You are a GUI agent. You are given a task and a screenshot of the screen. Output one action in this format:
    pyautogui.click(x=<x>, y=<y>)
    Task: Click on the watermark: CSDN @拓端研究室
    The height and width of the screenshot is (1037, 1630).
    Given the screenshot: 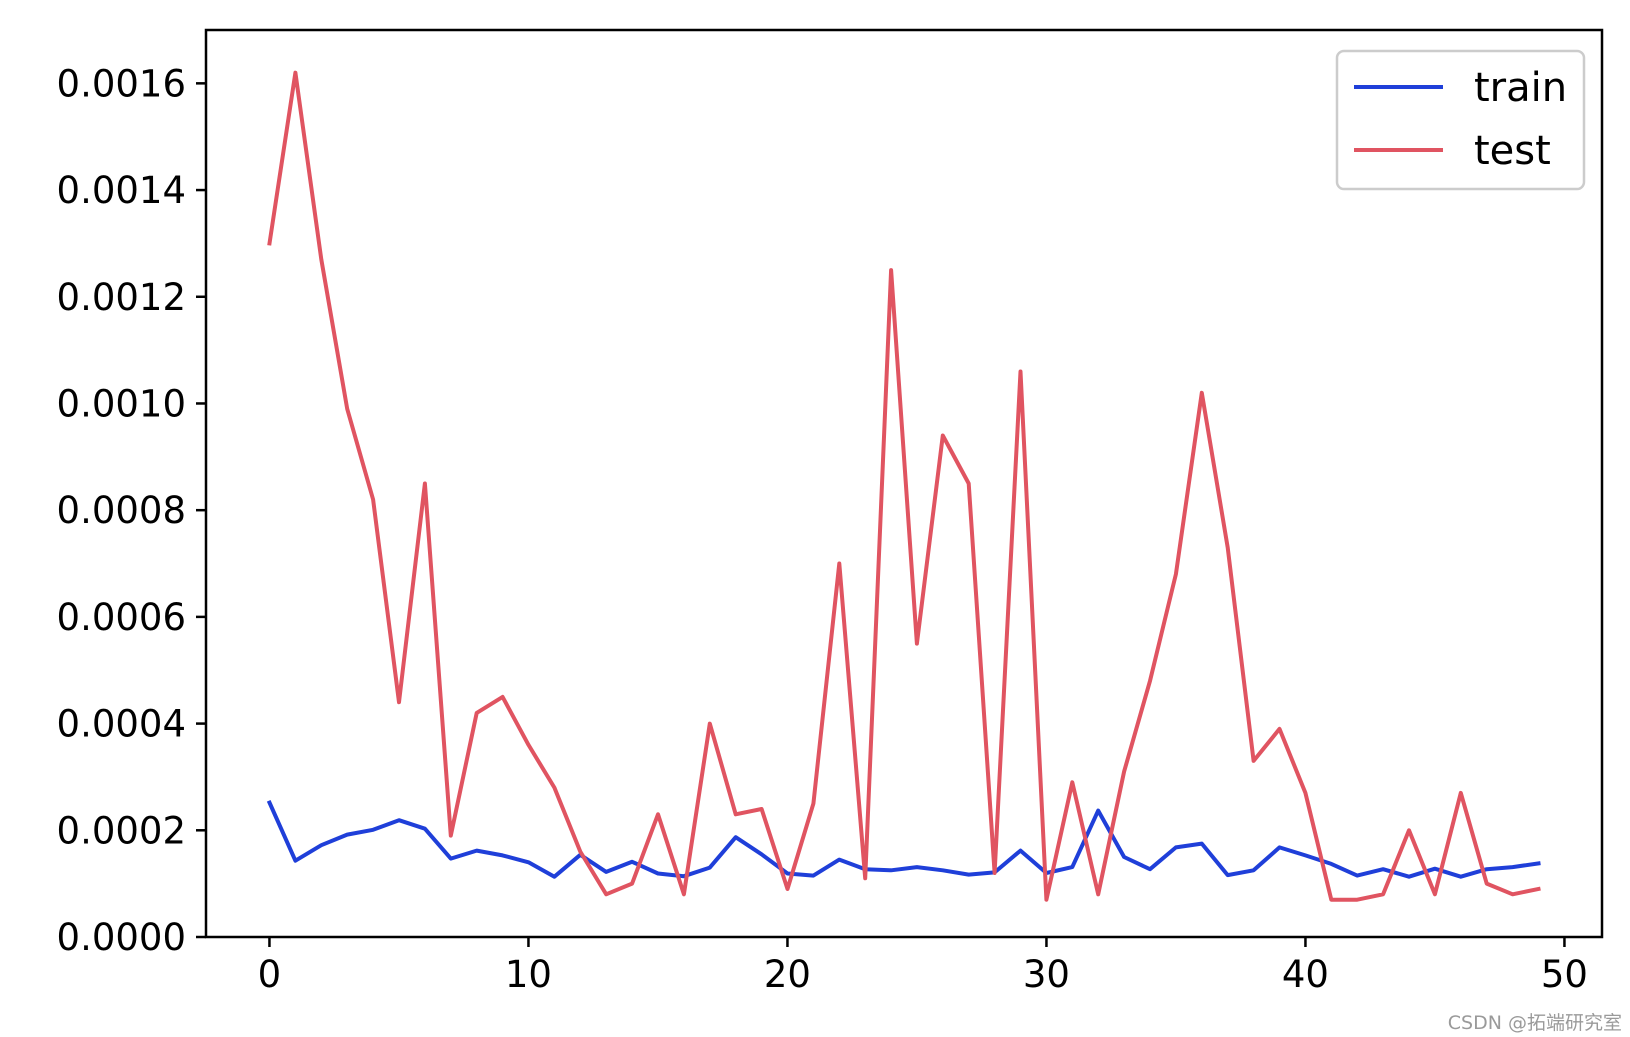 What is the action you would take?
    pyautogui.click(x=1535, y=1023)
    